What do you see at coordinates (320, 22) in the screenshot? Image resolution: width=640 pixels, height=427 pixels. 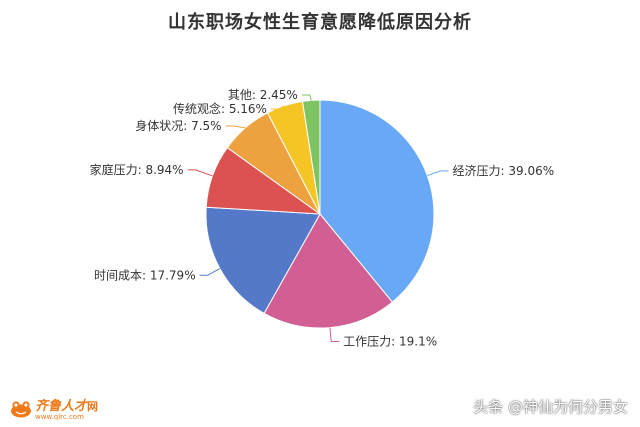 I see `chart-title: 山东职场女性生育意愿降低原因分析` at bounding box center [320, 22].